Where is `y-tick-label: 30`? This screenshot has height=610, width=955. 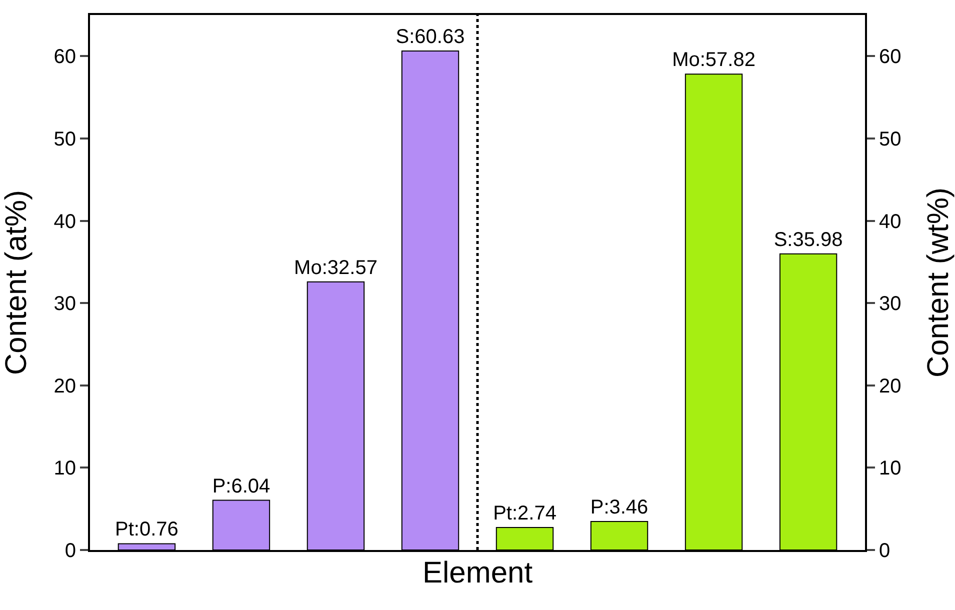 y-tick-label: 30 is located at coordinates (65, 304).